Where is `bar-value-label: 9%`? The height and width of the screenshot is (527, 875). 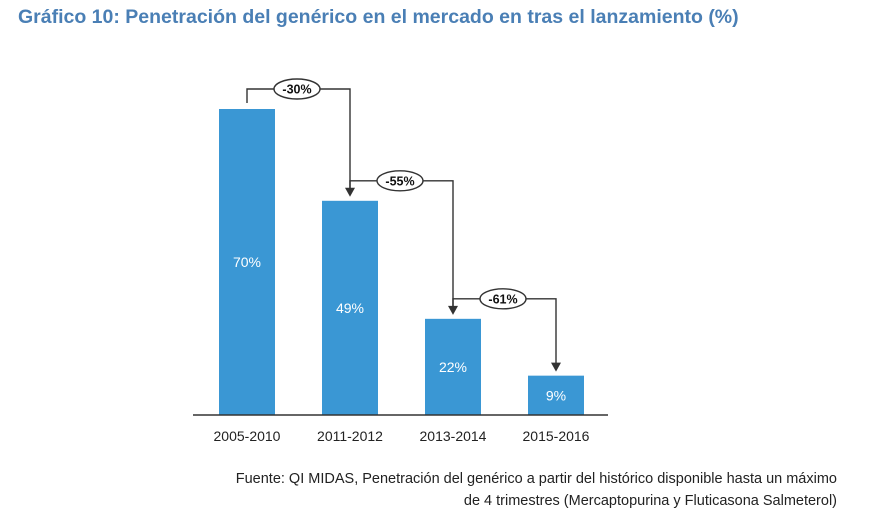 bar-value-label: 9% is located at coordinates (556, 395).